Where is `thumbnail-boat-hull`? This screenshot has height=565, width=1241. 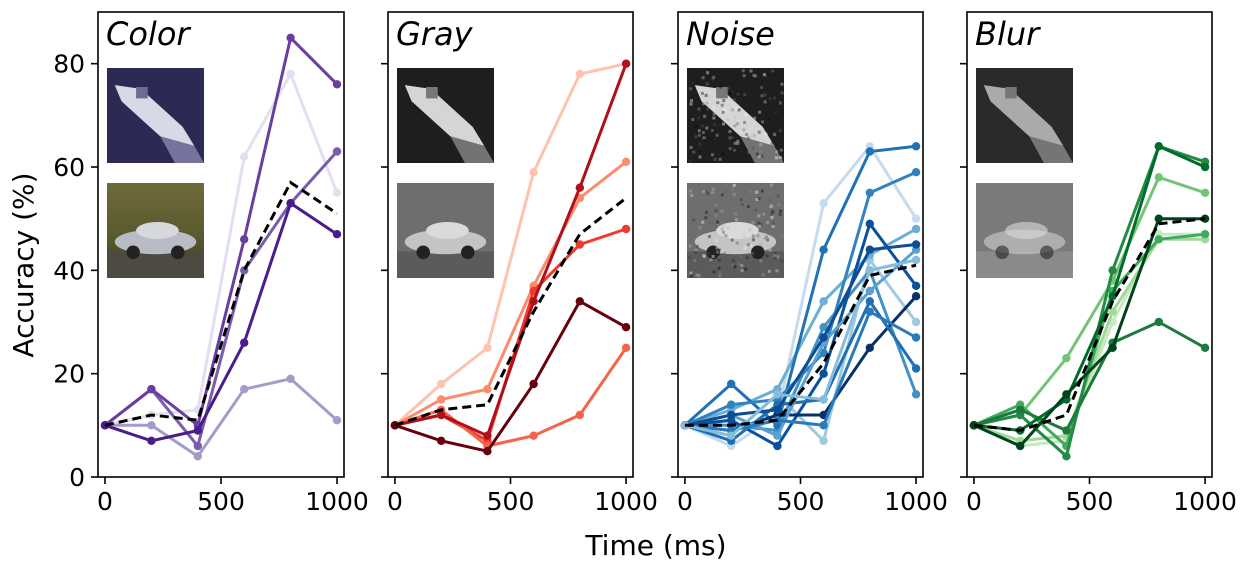
thumbnail-boat-hull is located at coordinates (154, 115).